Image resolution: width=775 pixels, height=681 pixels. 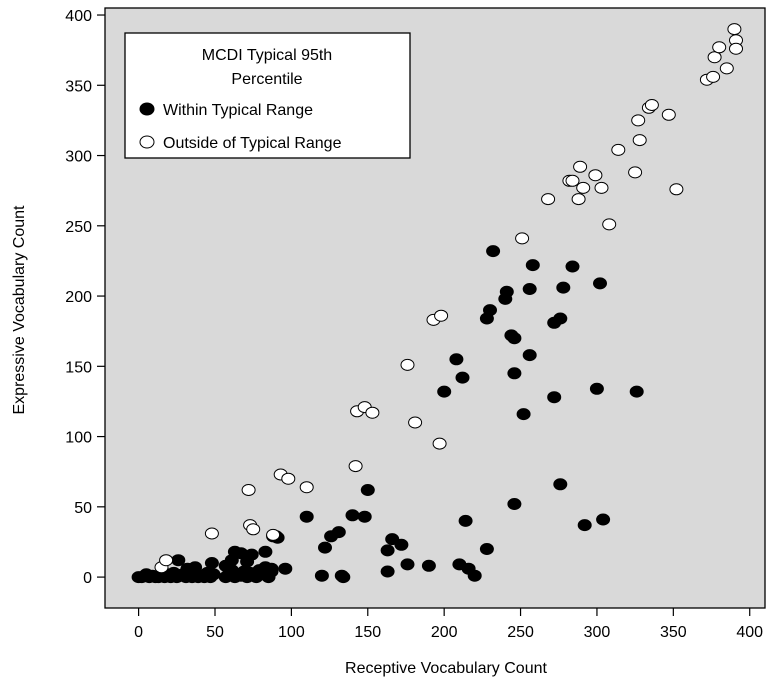 I want to click on y-axis-title: Expressive Vocabulary Count, so click(x=19, y=310).